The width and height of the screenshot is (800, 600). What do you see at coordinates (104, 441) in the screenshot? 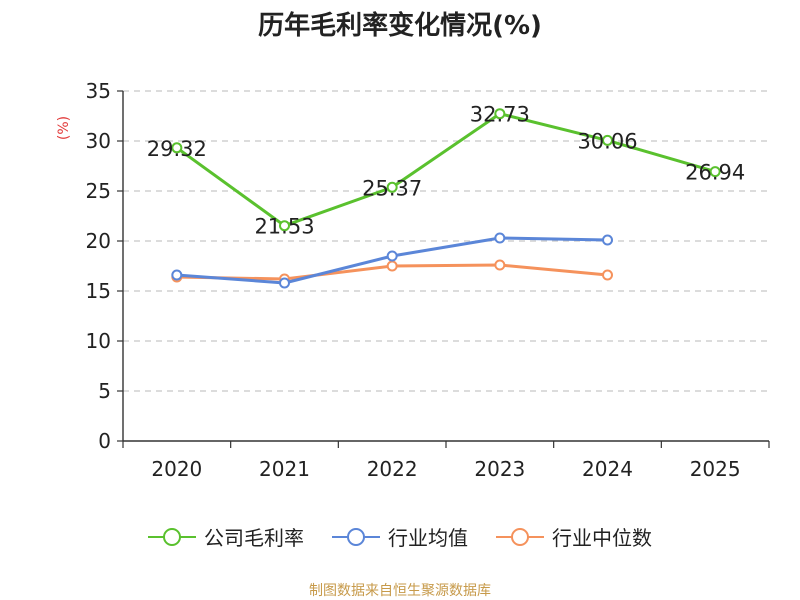
I see `y-tick-label: 0` at bounding box center [104, 441].